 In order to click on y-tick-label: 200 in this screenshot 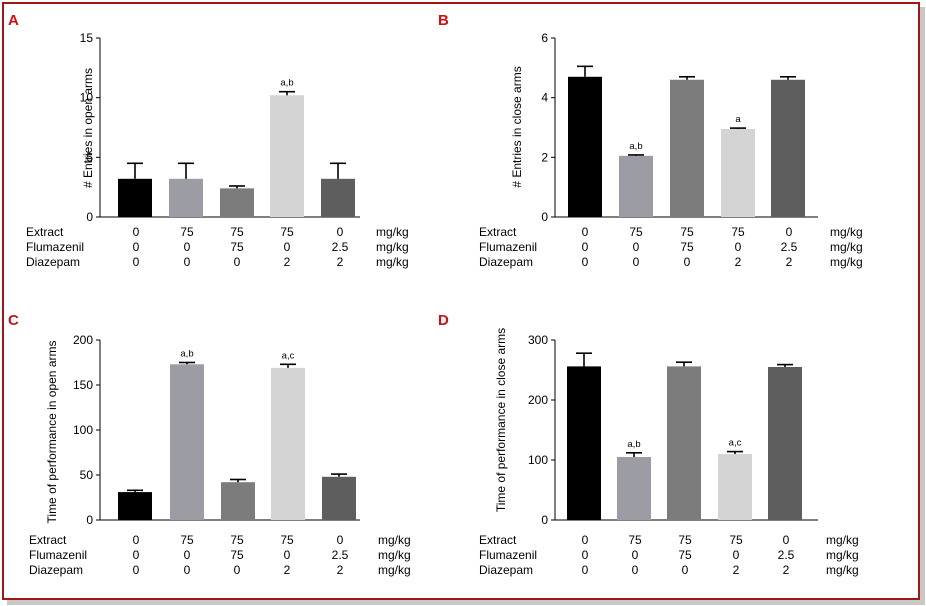, I will do `click(83, 340)`.